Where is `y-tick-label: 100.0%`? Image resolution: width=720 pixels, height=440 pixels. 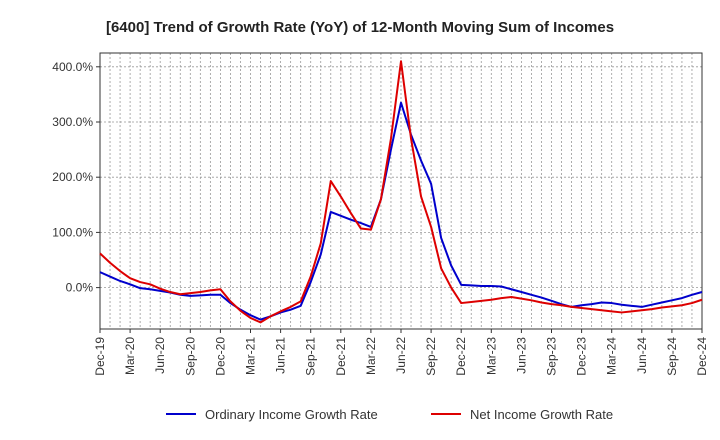 y-tick-label: 100.0% is located at coordinates (72, 232).